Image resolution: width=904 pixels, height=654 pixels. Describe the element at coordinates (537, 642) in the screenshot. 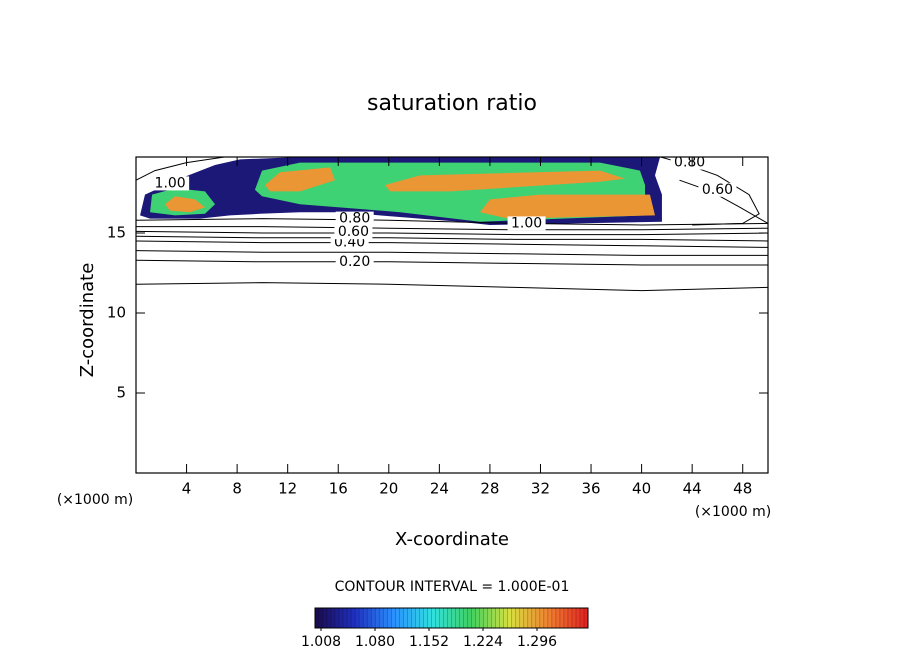

I see `colorbar-tick-label: 1.296` at that location.